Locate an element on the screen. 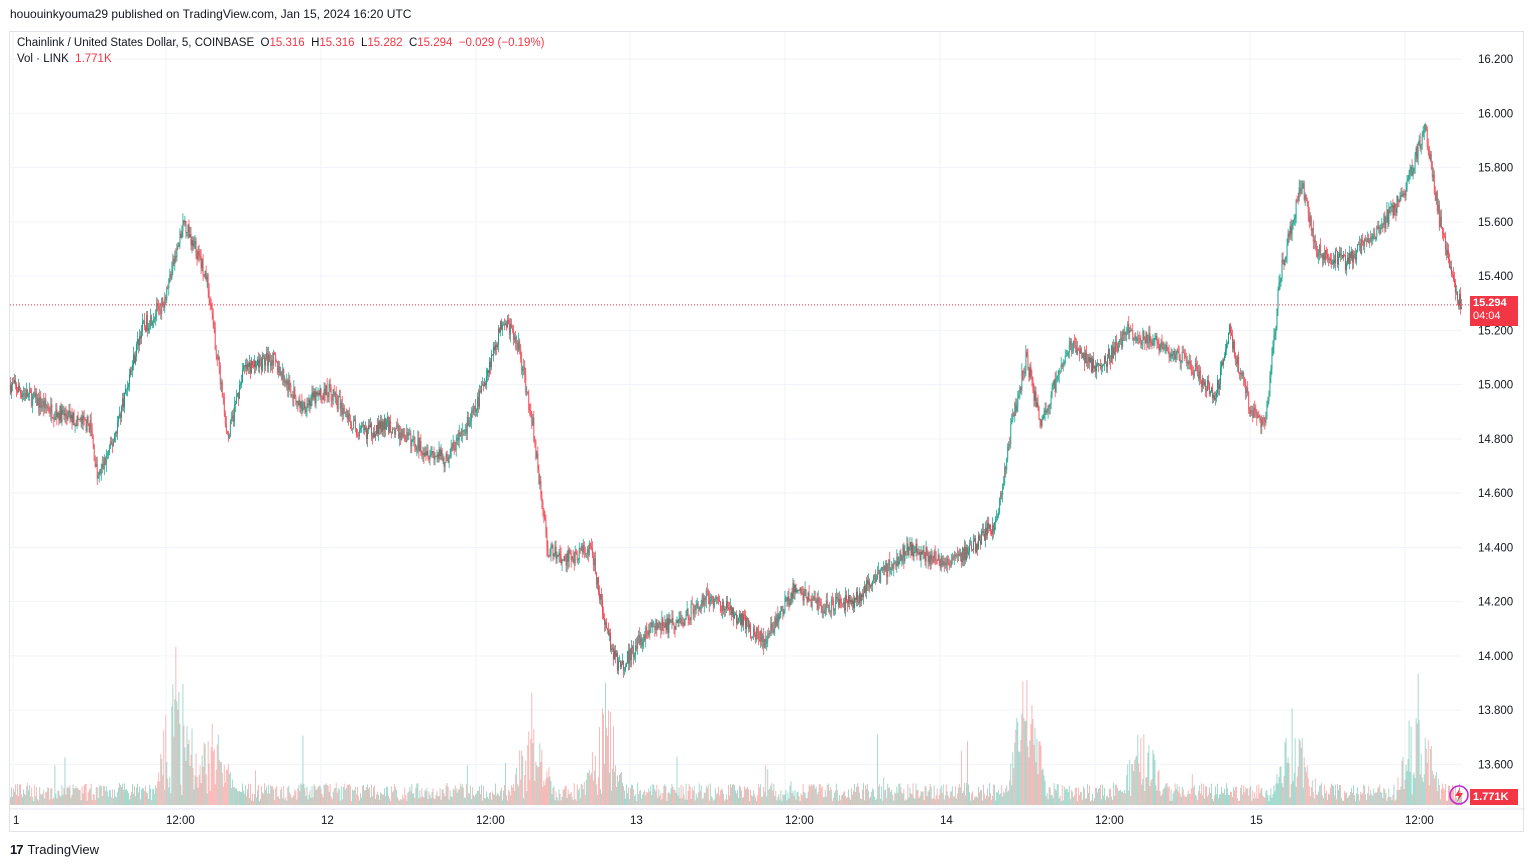  tradingview-logo: 17 TradingView is located at coordinates (54, 849).